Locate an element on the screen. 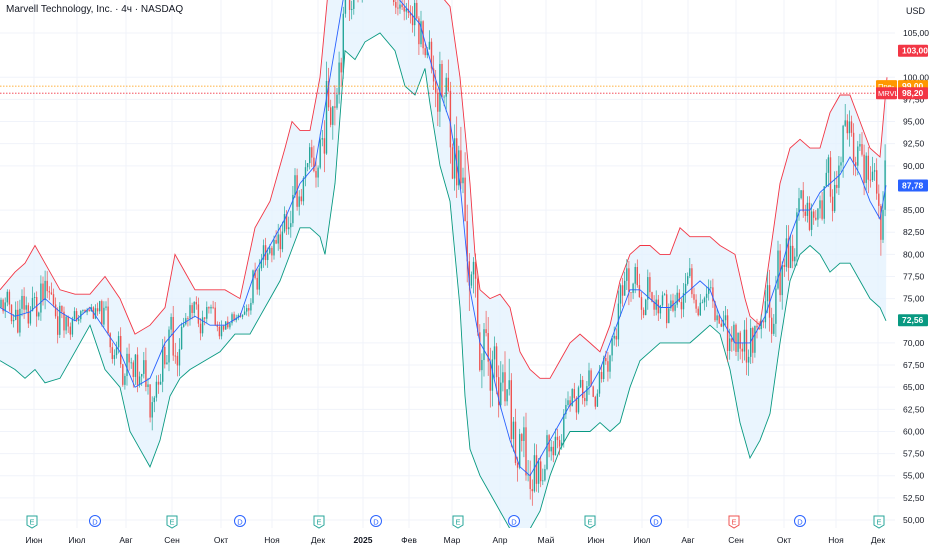  price-tick-label: 85,00 is located at coordinates (914, 210).